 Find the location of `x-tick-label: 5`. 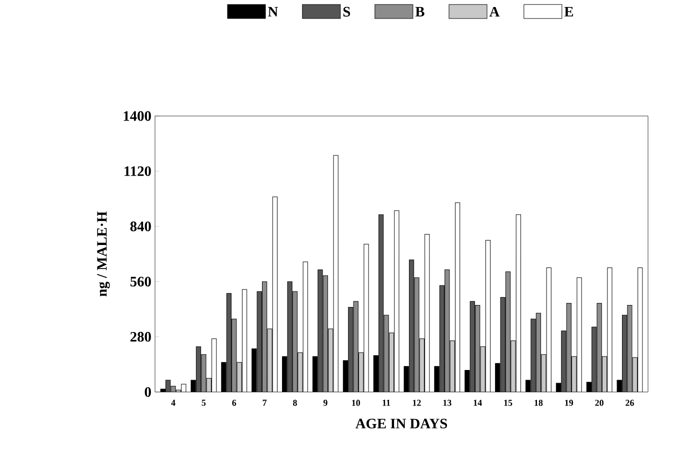

x-tick-label: 5 is located at coordinates (204, 403).